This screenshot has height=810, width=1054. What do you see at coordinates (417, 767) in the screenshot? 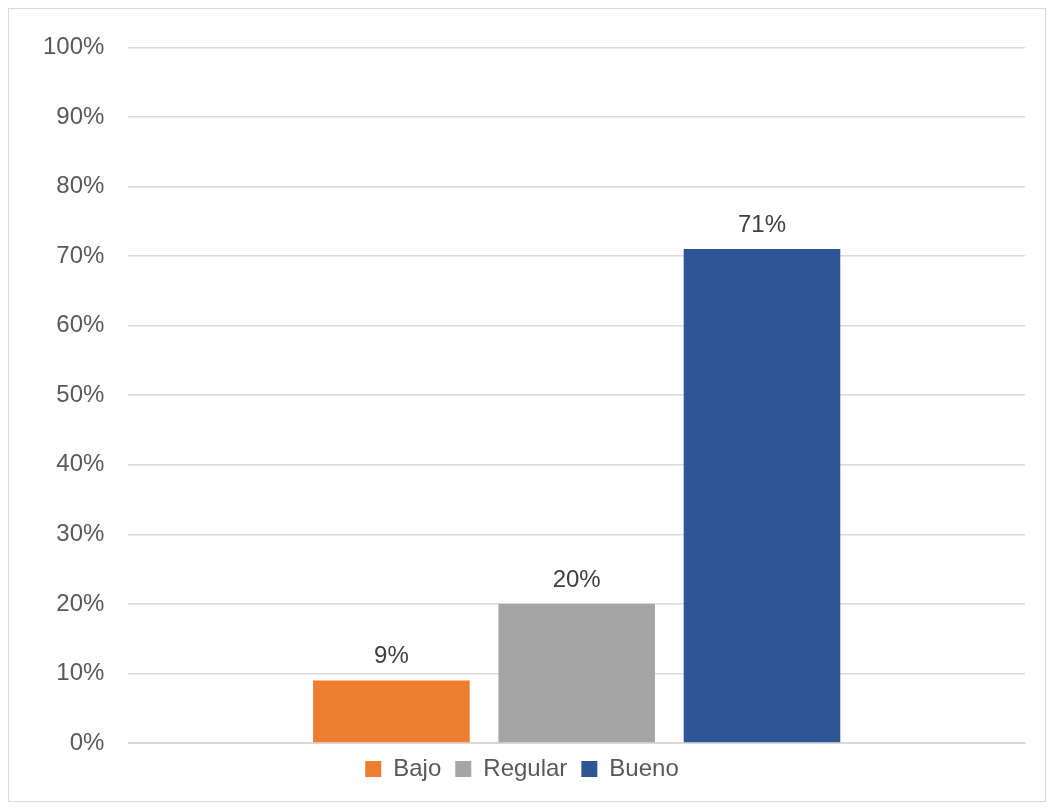
I see `legend-label: Bajo` at bounding box center [417, 767].